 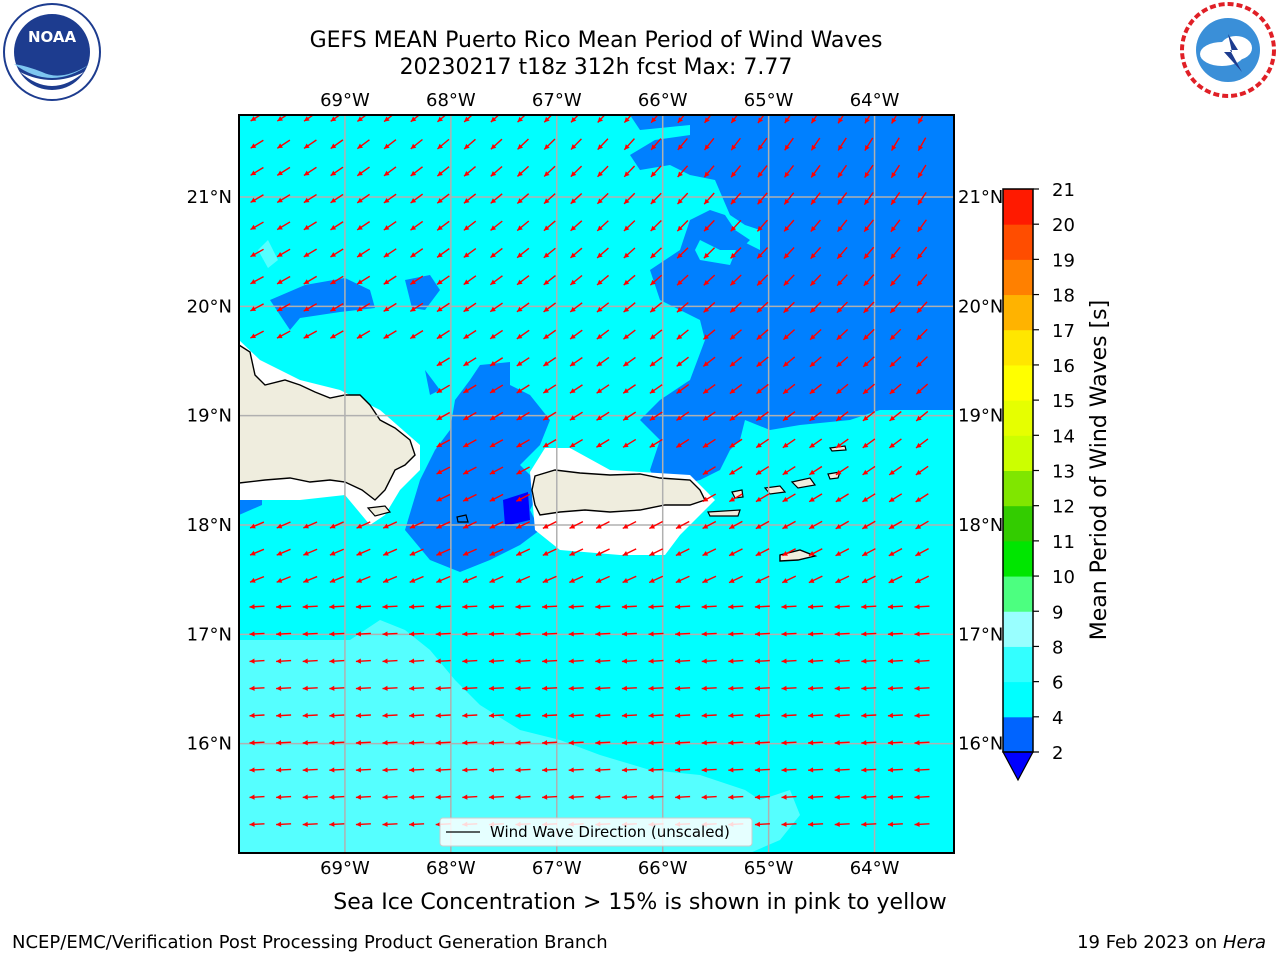 What do you see at coordinates (798, 555) in the screenshot?
I see `land-st-croix` at bounding box center [798, 555].